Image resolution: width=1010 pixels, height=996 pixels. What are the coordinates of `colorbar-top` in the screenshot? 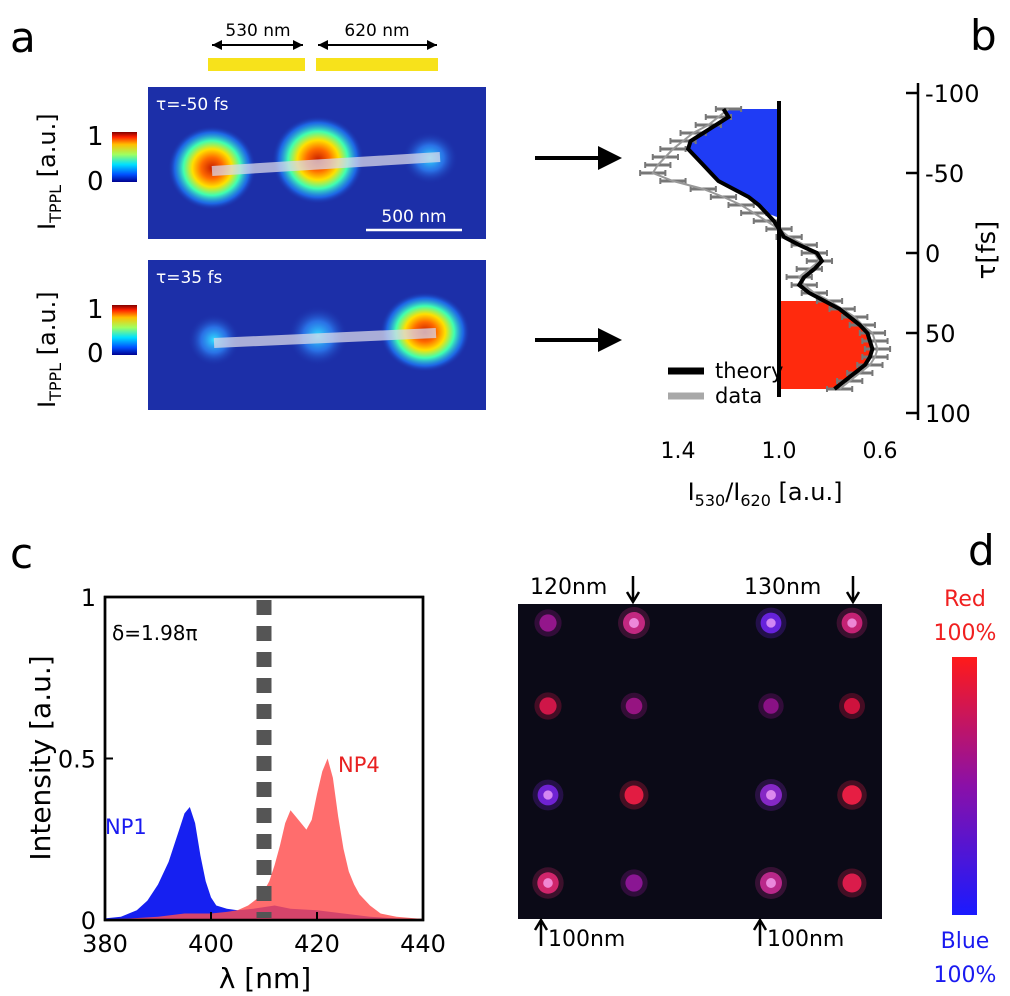 It's located at (124, 157).